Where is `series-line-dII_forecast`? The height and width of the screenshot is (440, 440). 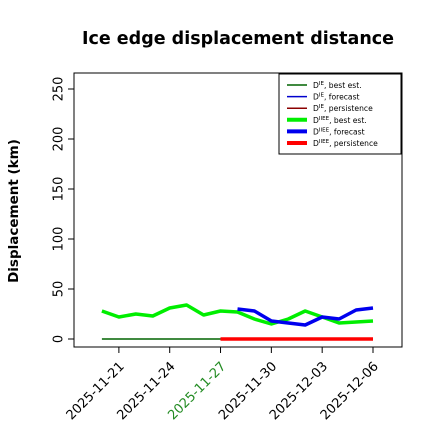
series-line-dII_forecast is located at coordinates (305, 316).